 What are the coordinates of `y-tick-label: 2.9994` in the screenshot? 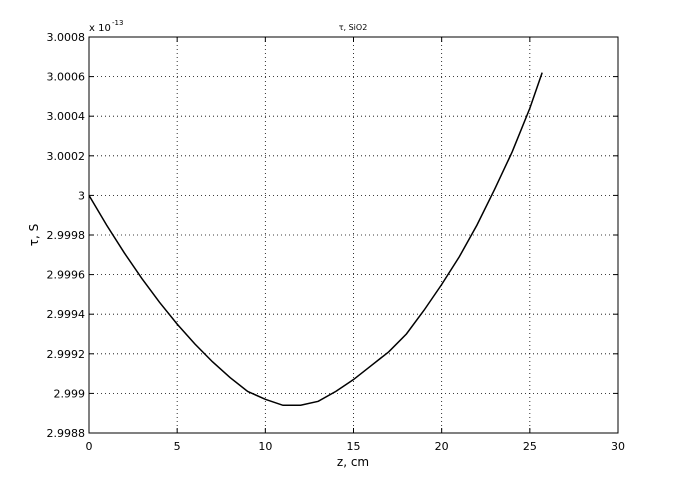 It's located at (66, 314).